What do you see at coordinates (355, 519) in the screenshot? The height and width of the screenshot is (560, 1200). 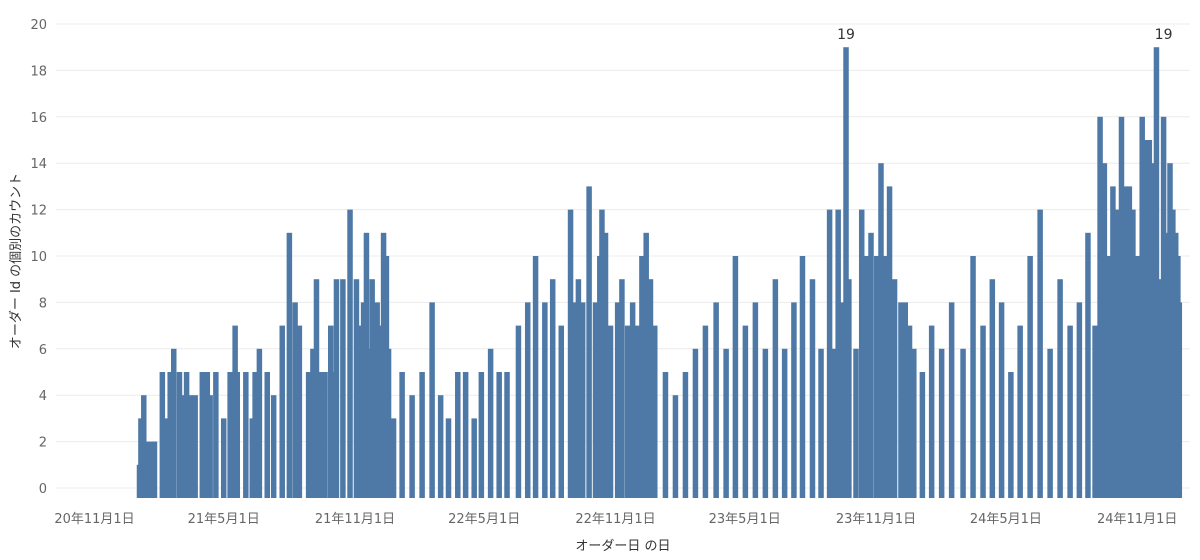 I see `x-tick-label: 21年11月1日` at bounding box center [355, 519].